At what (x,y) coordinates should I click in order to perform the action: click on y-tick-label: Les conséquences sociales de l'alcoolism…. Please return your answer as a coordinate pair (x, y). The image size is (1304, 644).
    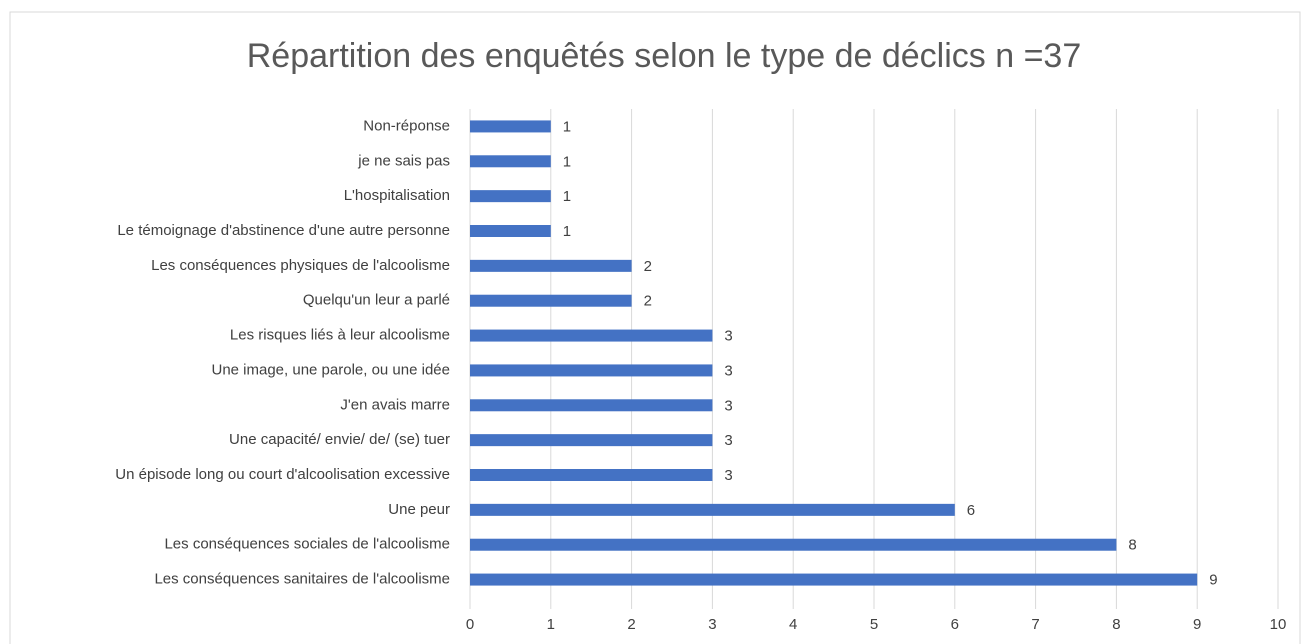
    Looking at the image, I should click on (307, 544).